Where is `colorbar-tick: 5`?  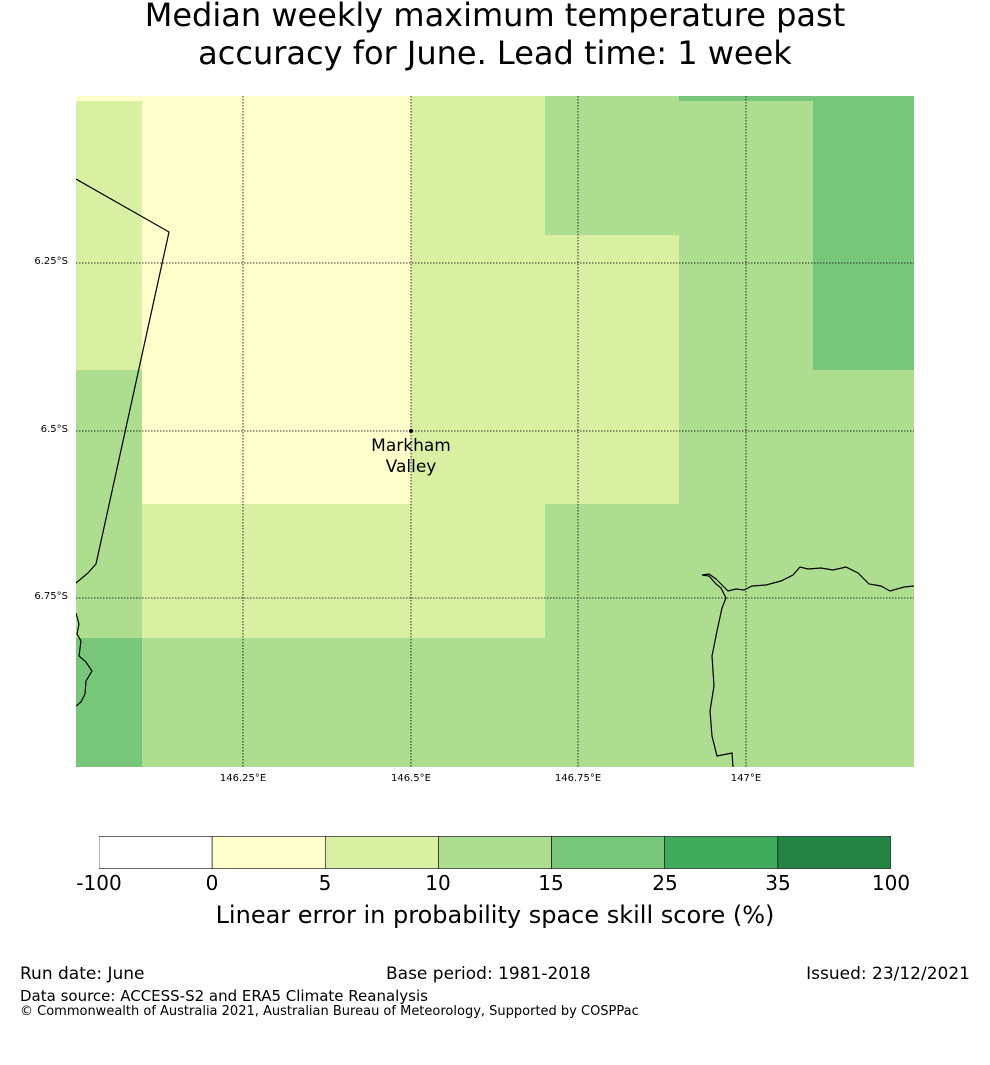
colorbar-tick: 5 is located at coordinates (325, 883).